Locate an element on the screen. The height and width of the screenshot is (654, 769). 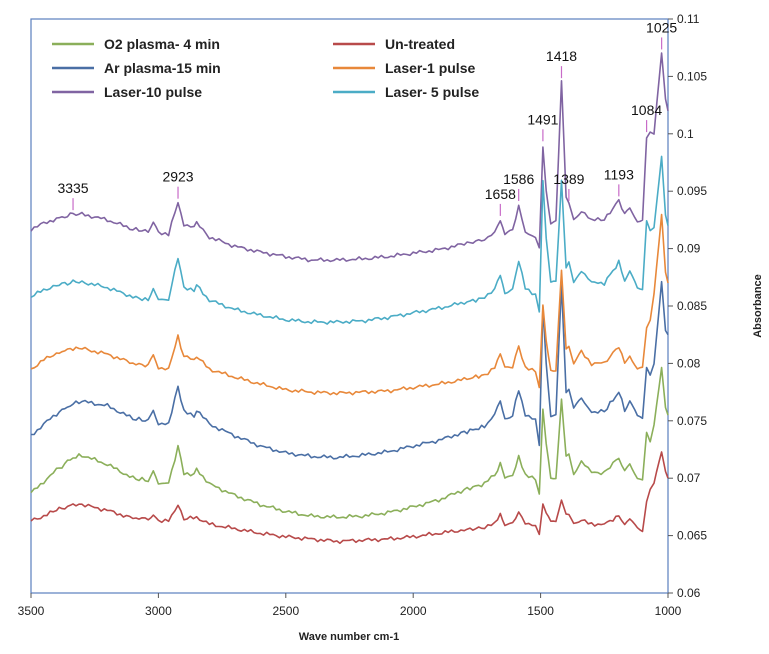
peak-label-2923: 2923 is located at coordinates (177, 177).